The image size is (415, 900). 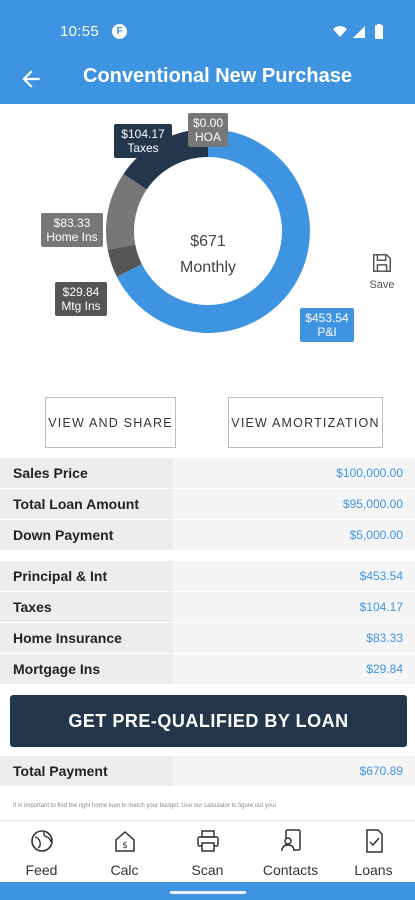 I want to click on get-prequalified-button: GET PRE-QUALIFIED BY LOAN, so click(x=208, y=721).